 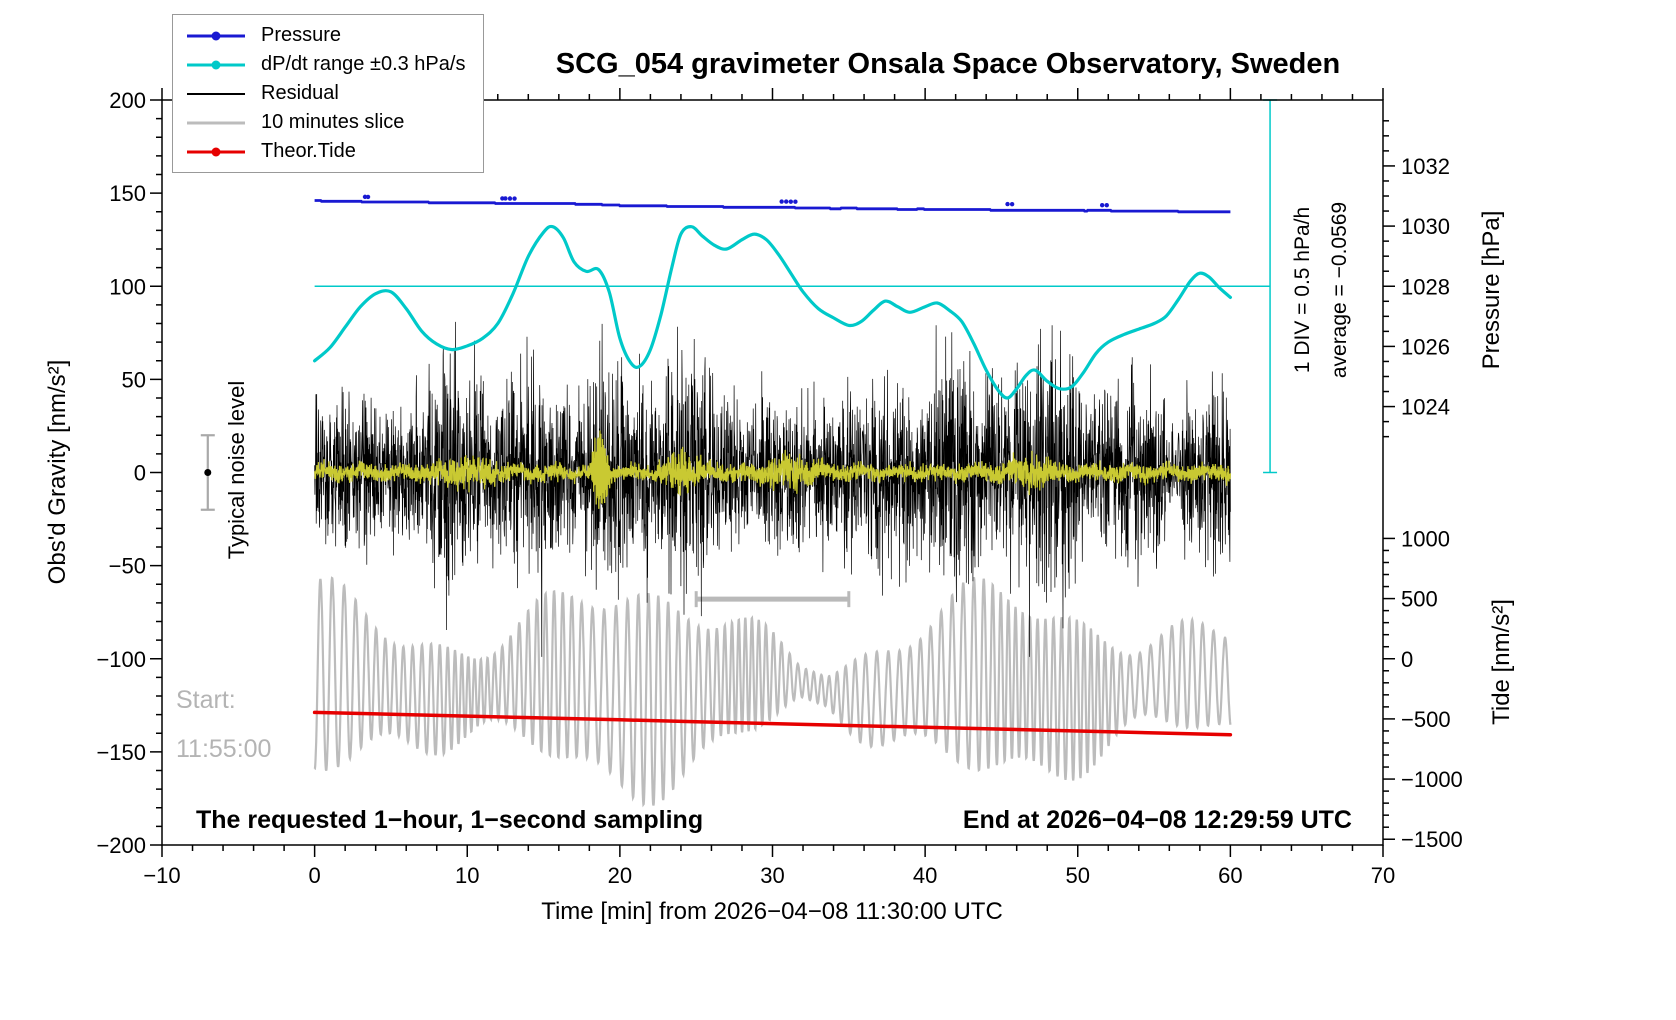 I want to click on sampling-note: The requested 1−hour, 1−second sampling, so click(x=450, y=820).